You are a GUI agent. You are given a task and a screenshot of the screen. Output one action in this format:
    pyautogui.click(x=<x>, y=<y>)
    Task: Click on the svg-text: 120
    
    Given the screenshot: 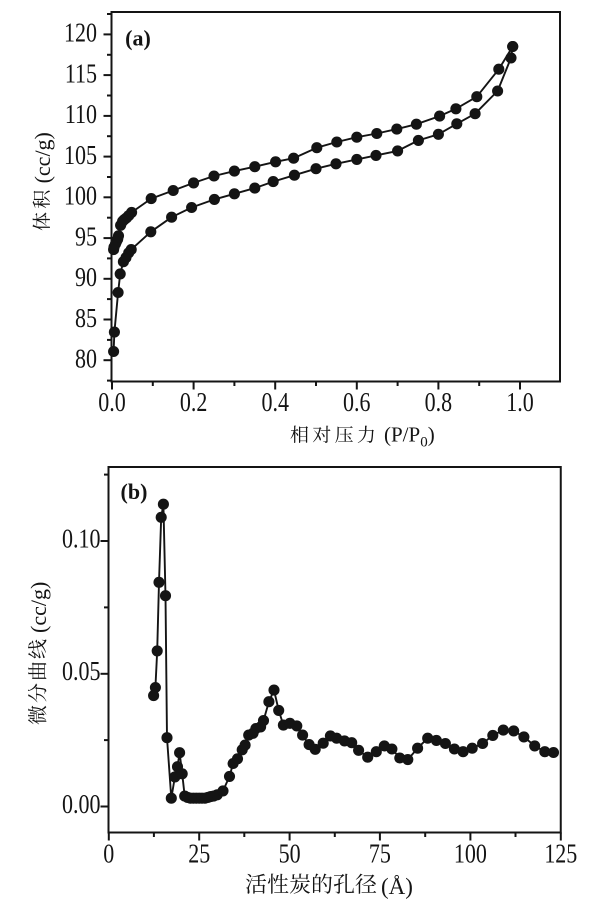 What is the action you would take?
    pyautogui.click(x=80, y=33)
    